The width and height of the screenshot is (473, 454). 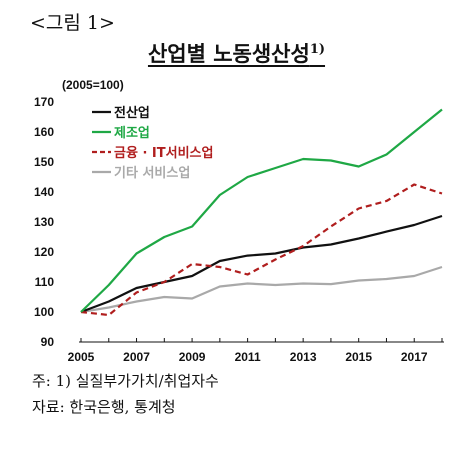 I want to click on x-tick-label: 2015, so click(x=358, y=357).